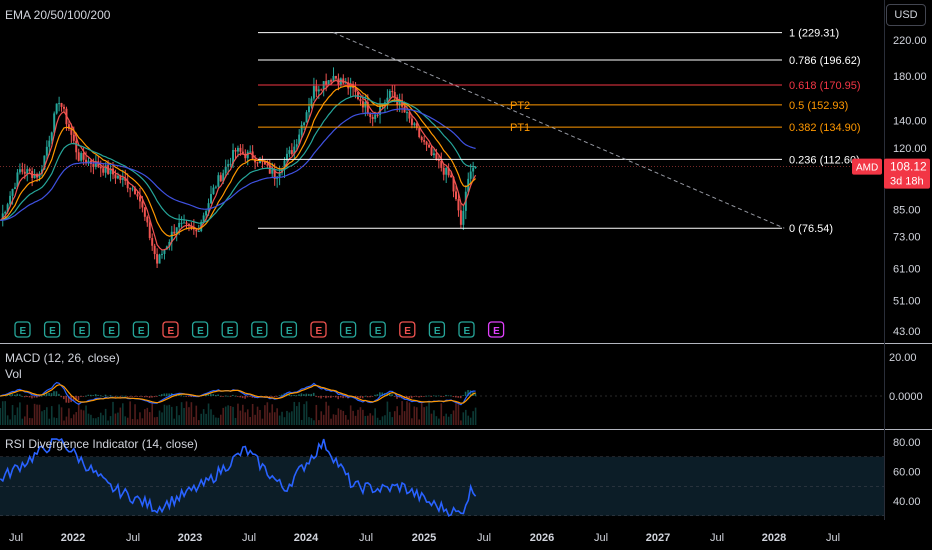 This screenshot has height=550, width=932. Describe the element at coordinates (62, 358) in the screenshot. I see `macd-panel-title: MACD (12, 26, close)` at that location.